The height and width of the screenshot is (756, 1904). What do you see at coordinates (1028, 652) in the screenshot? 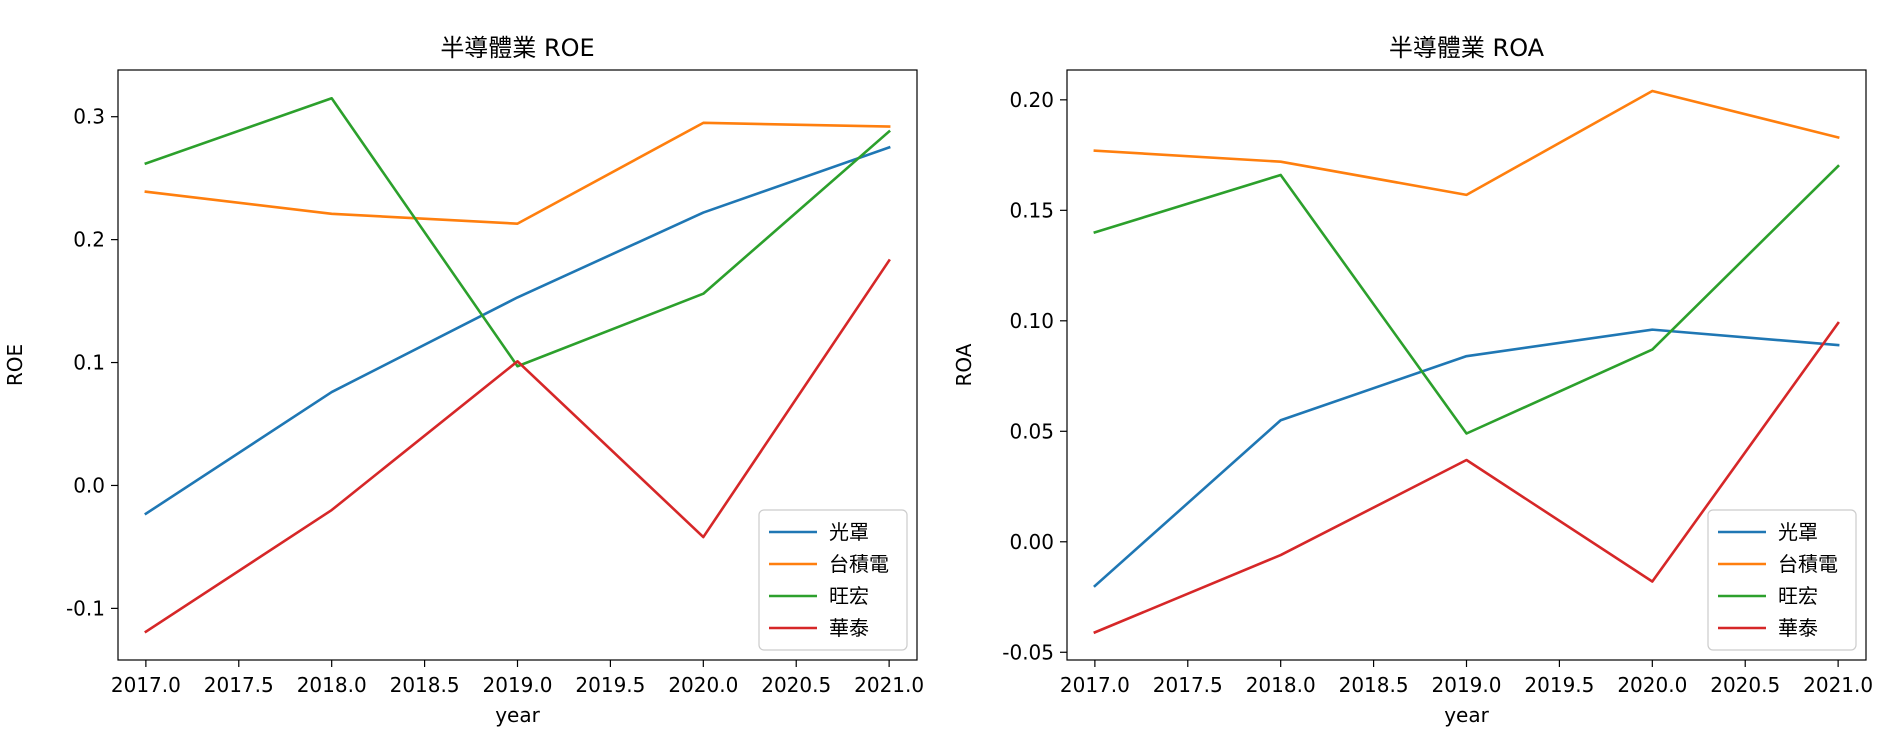
I see `y-tick-label: -0.05` at bounding box center [1028, 652].